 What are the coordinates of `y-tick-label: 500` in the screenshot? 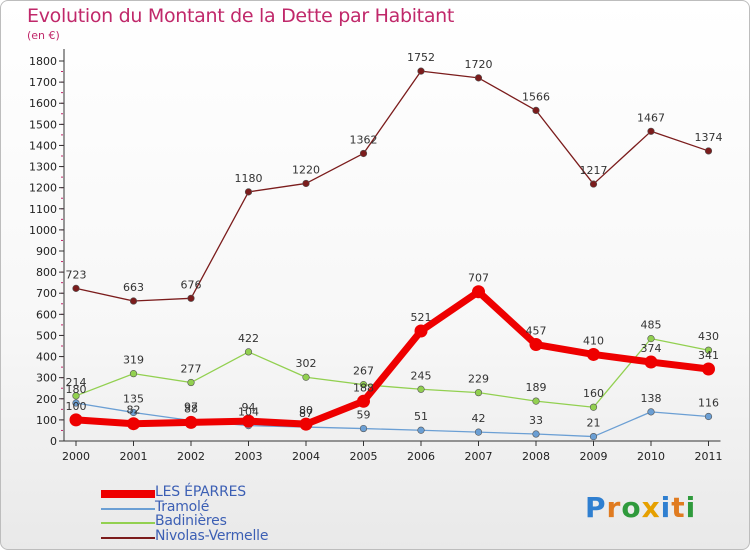 It's located at (46, 335).